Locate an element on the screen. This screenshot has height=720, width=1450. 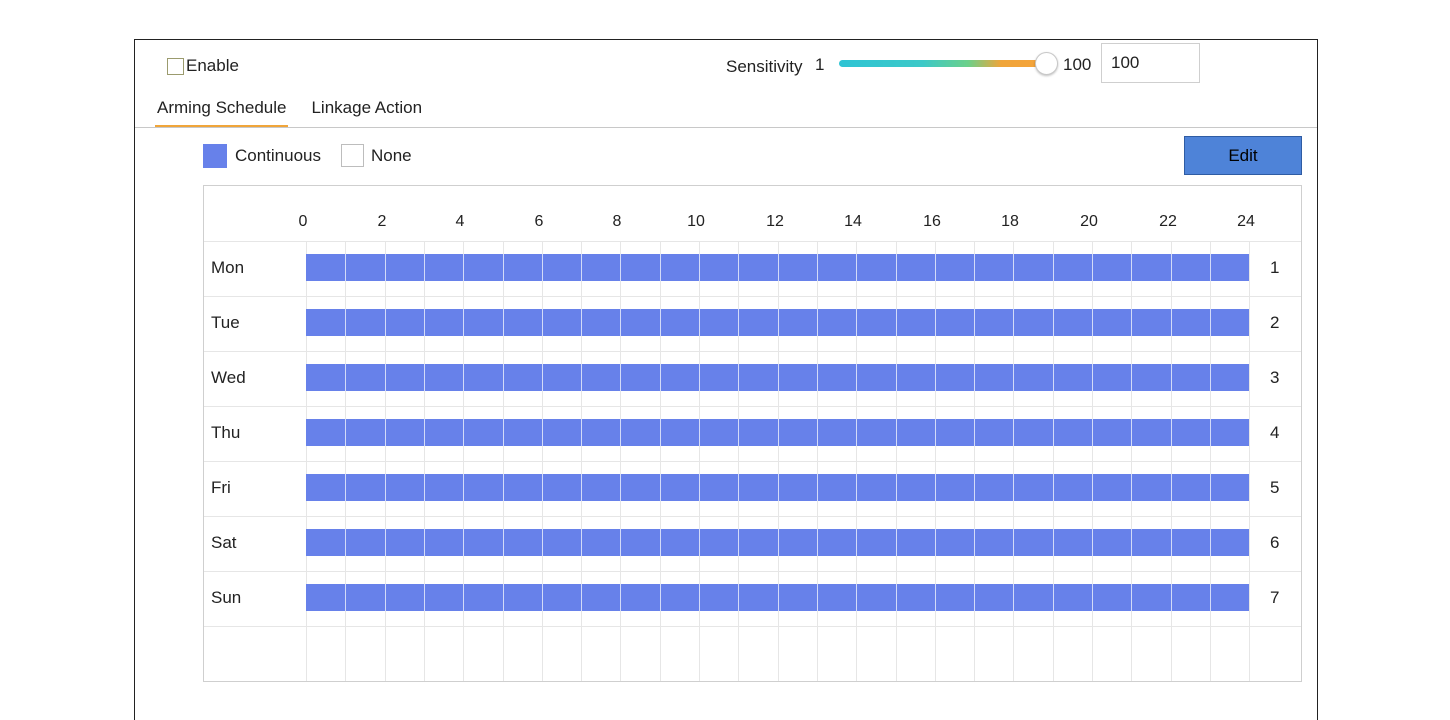
edit-button: Edit is located at coordinates (1243, 155).